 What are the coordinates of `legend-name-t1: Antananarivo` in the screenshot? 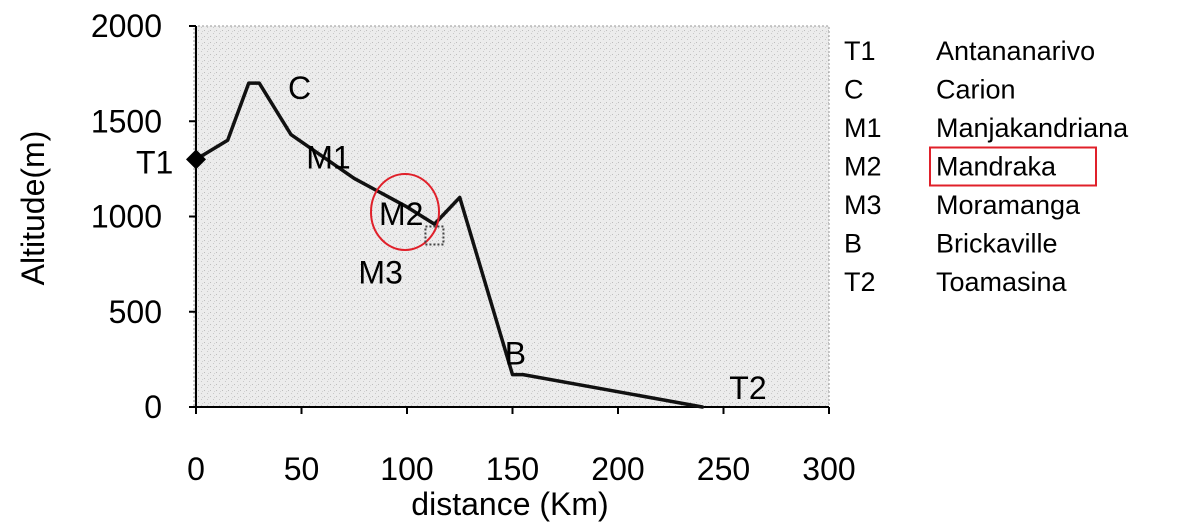 It's located at (1015, 51).